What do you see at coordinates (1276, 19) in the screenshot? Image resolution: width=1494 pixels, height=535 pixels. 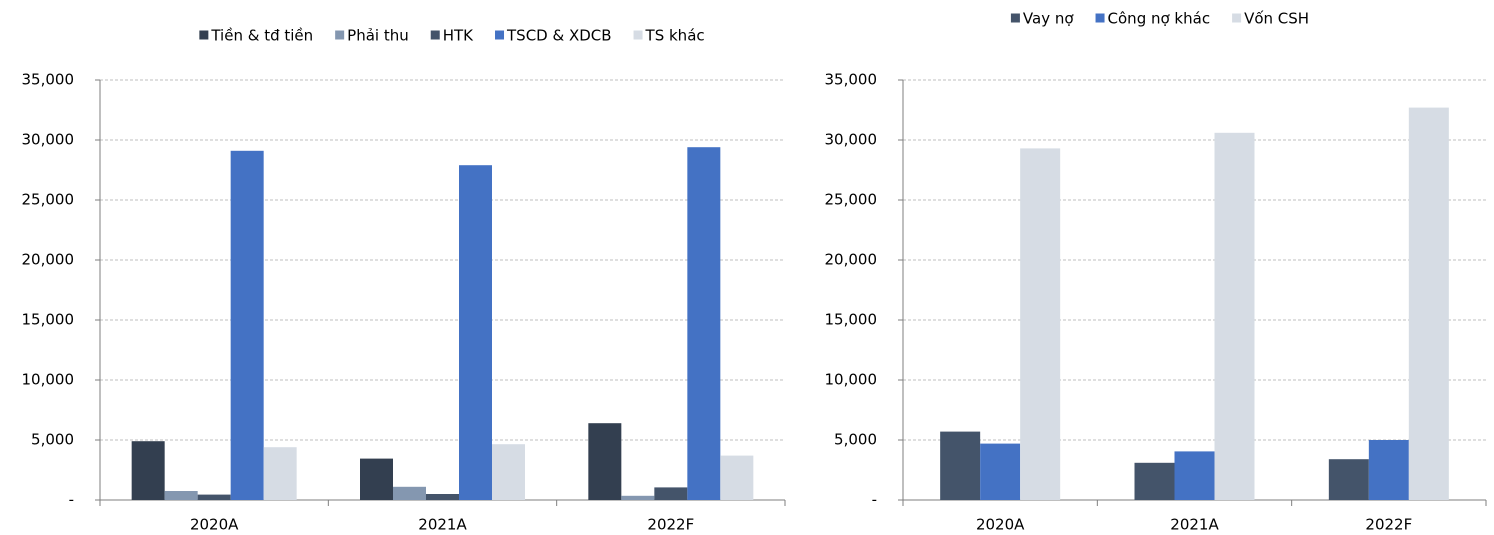 I see `legend-label: Vốn CSH` at bounding box center [1276, 19].